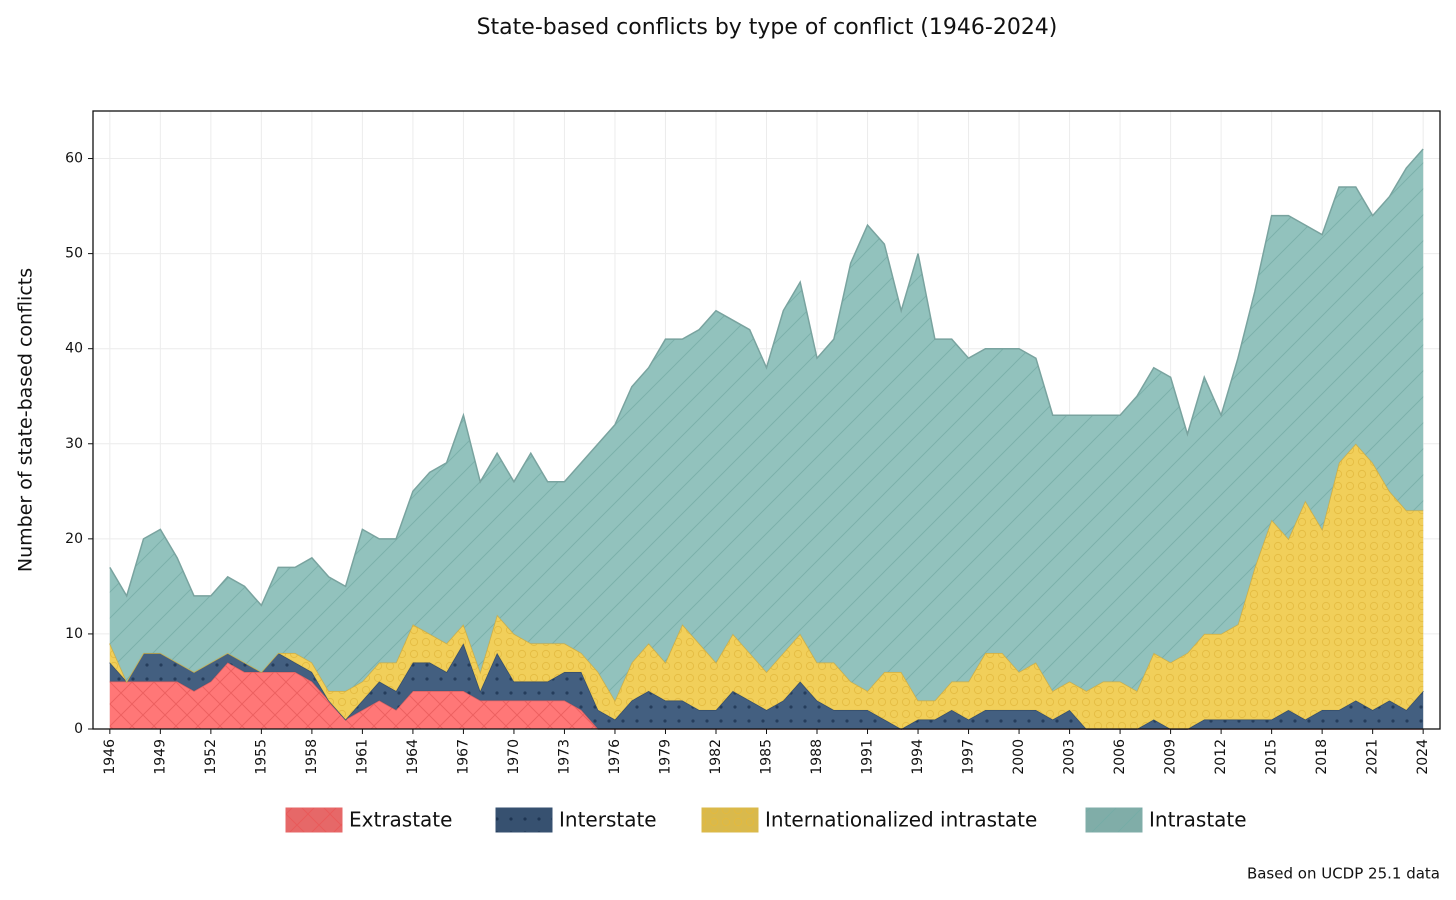  What do you see at coordinates (74, 634) in the screenshot?
I see `y-tick-label: 10` at bounding box center [74, 634].